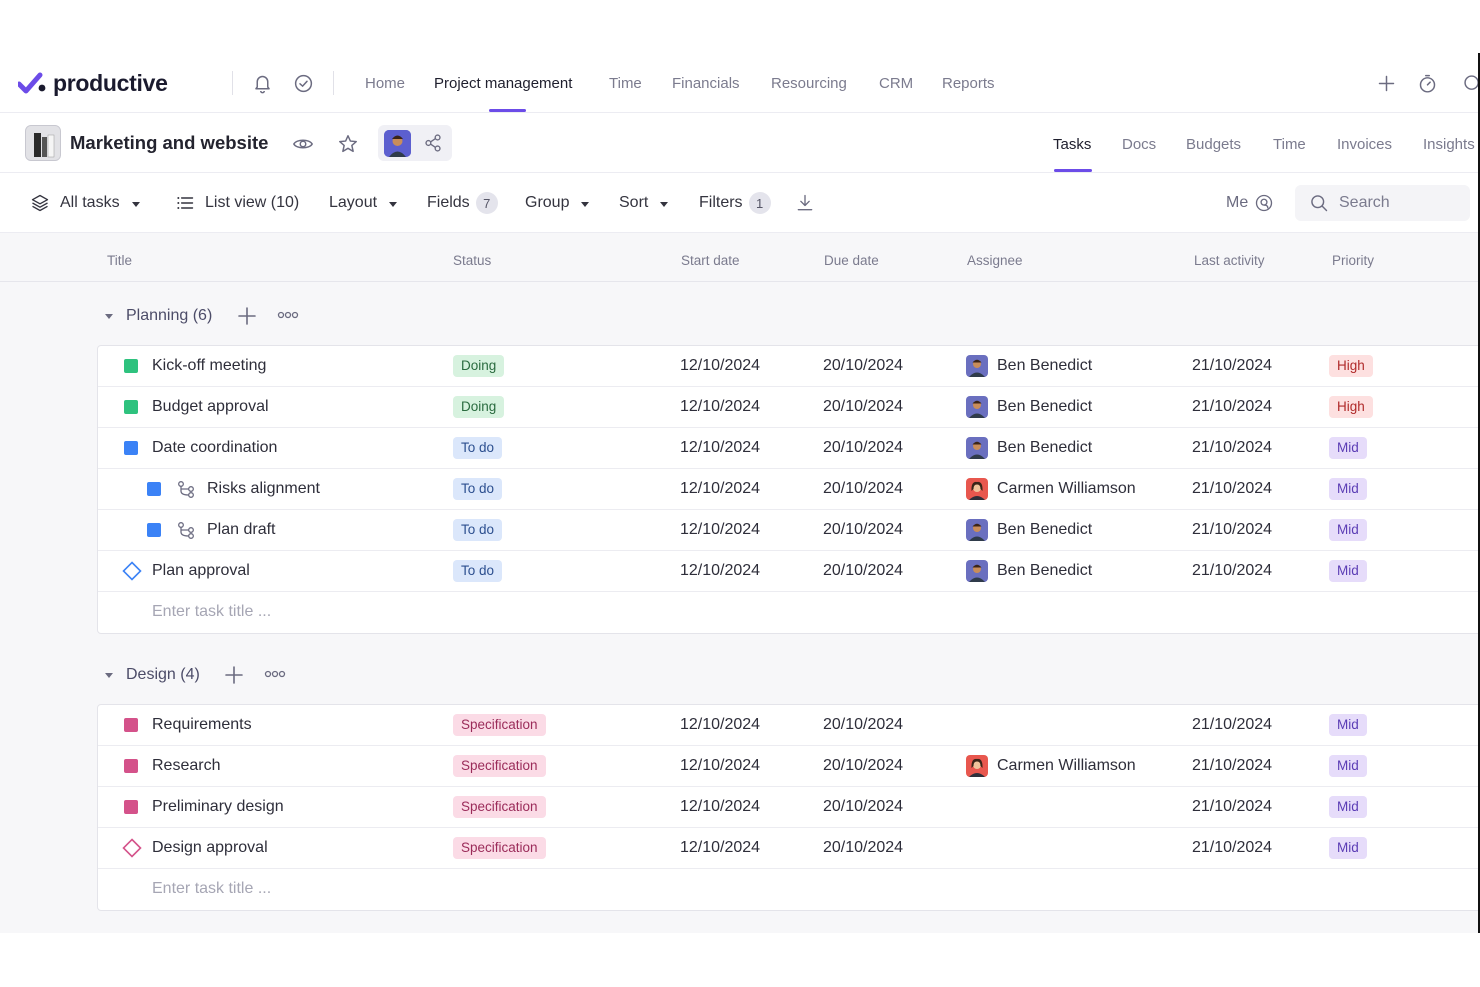 The image size is (1480, 987). Describe the element at coordinates (237, 203) in the screenshot. I see `list-view-button: List view (10)` at that location.